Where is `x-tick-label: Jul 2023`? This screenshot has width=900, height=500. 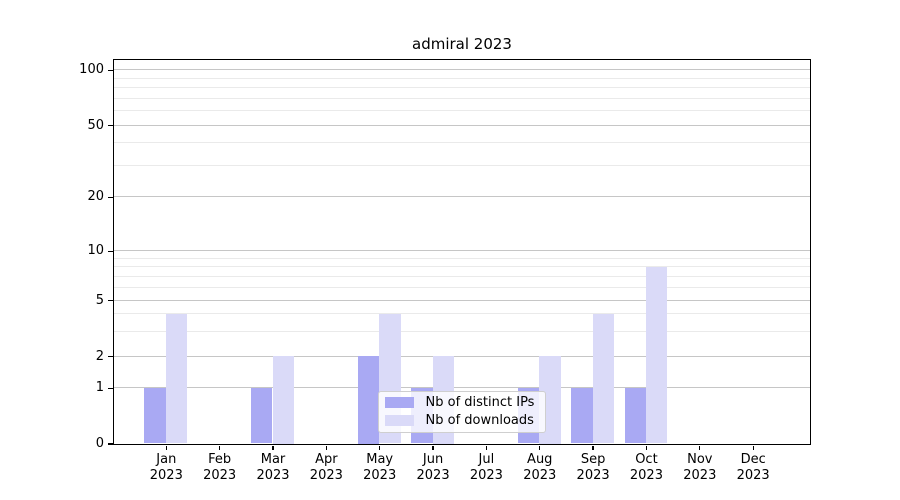
x-tick-label: Jul 2023 is located at coordinates (486, 467).